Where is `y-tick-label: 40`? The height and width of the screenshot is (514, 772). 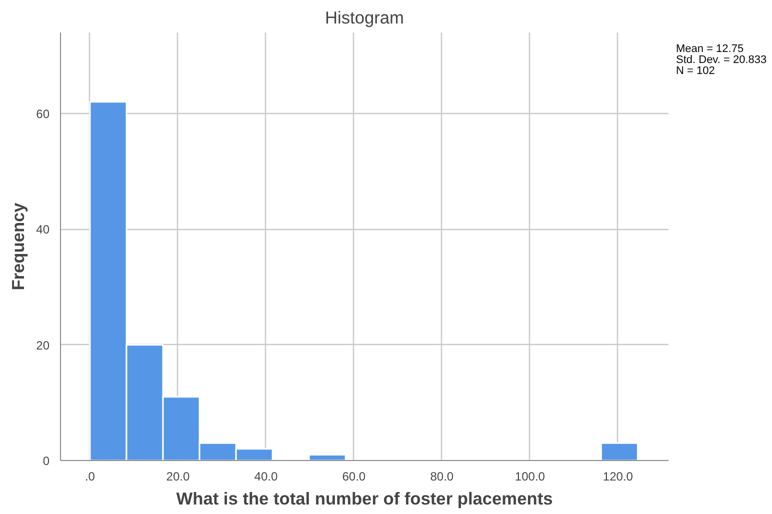
y-tick-label: 40 is located at coordinates (43, 229).